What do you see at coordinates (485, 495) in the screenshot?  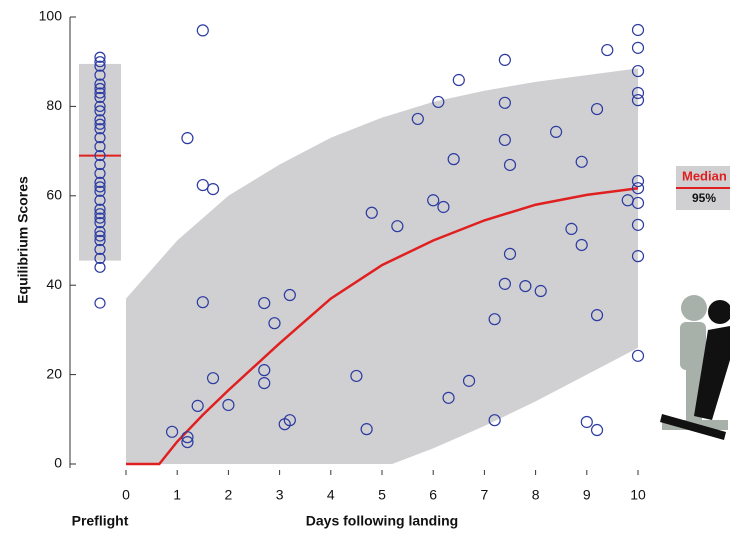 I see `x-tick-label: 7` at bounding box center [485, 495].